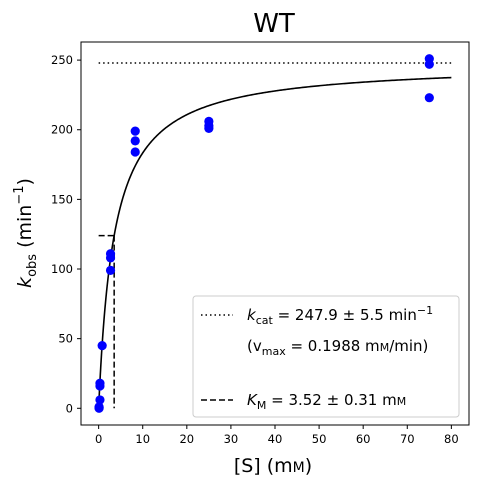 The width and height of the screenshot is (477, 484). I want to click on chart-title: WT, so click(274, 24).